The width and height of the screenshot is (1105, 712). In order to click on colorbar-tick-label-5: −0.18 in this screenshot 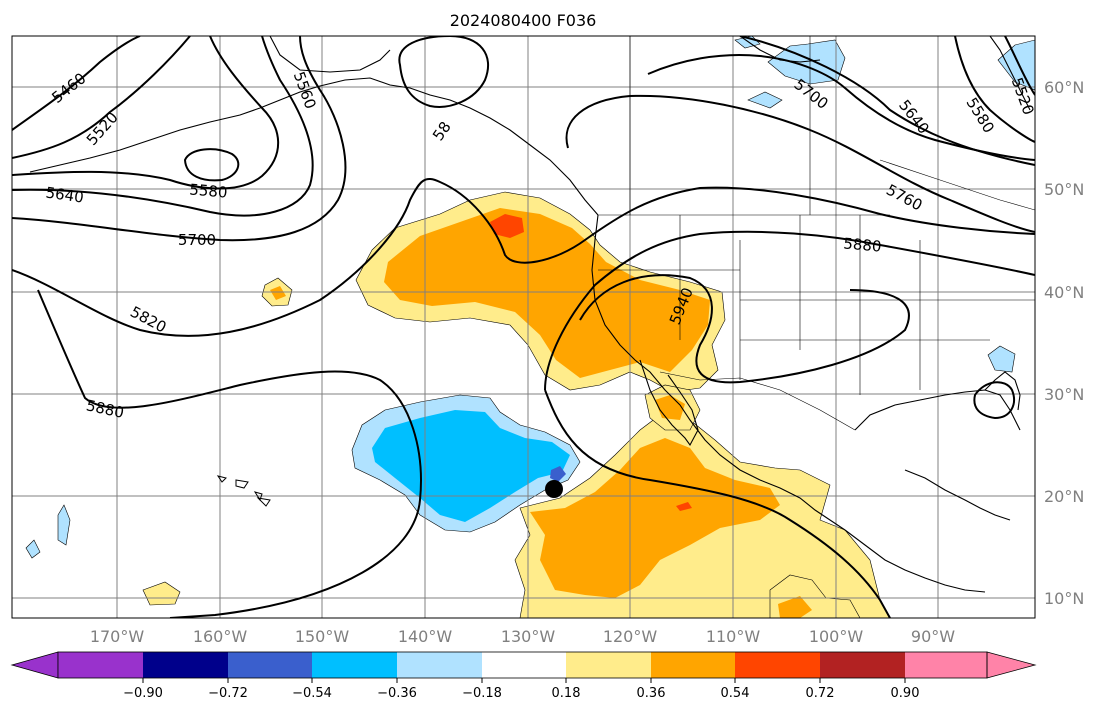, I will do `click(482, 693)`.